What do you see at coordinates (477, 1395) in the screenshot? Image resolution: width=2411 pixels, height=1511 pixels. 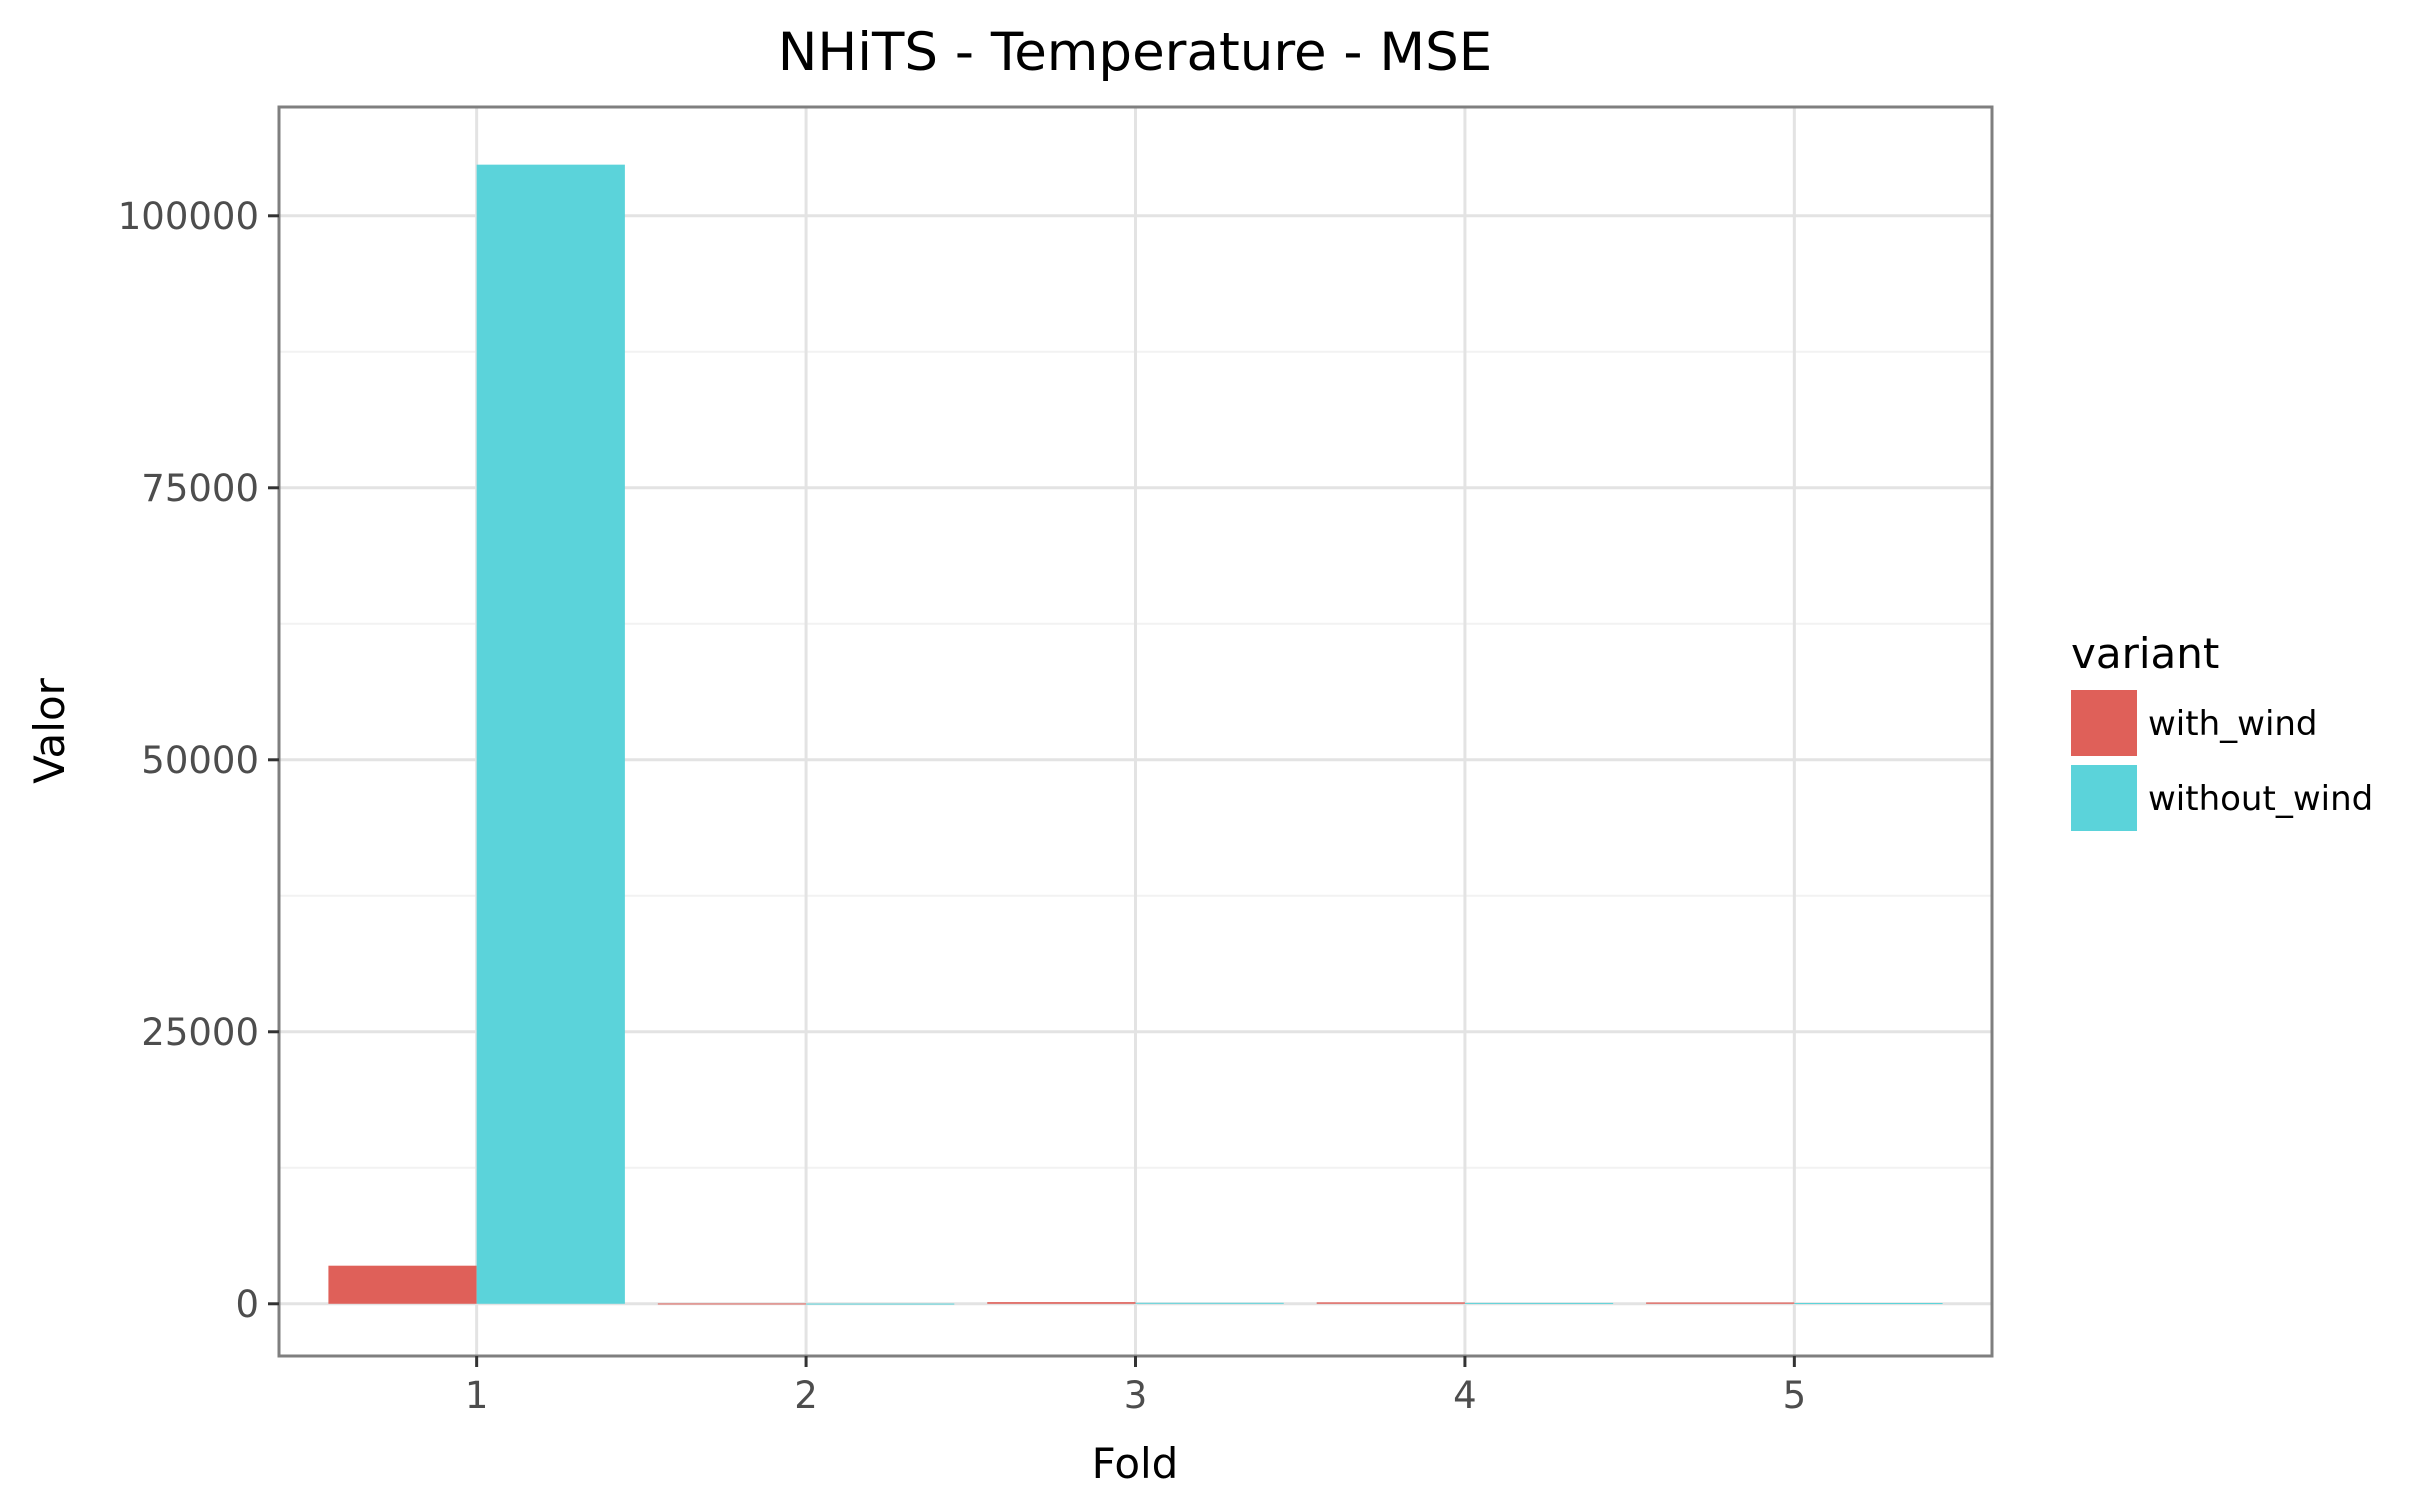 I see `x-tick-label: 1` at bounding box center [477, 1395].